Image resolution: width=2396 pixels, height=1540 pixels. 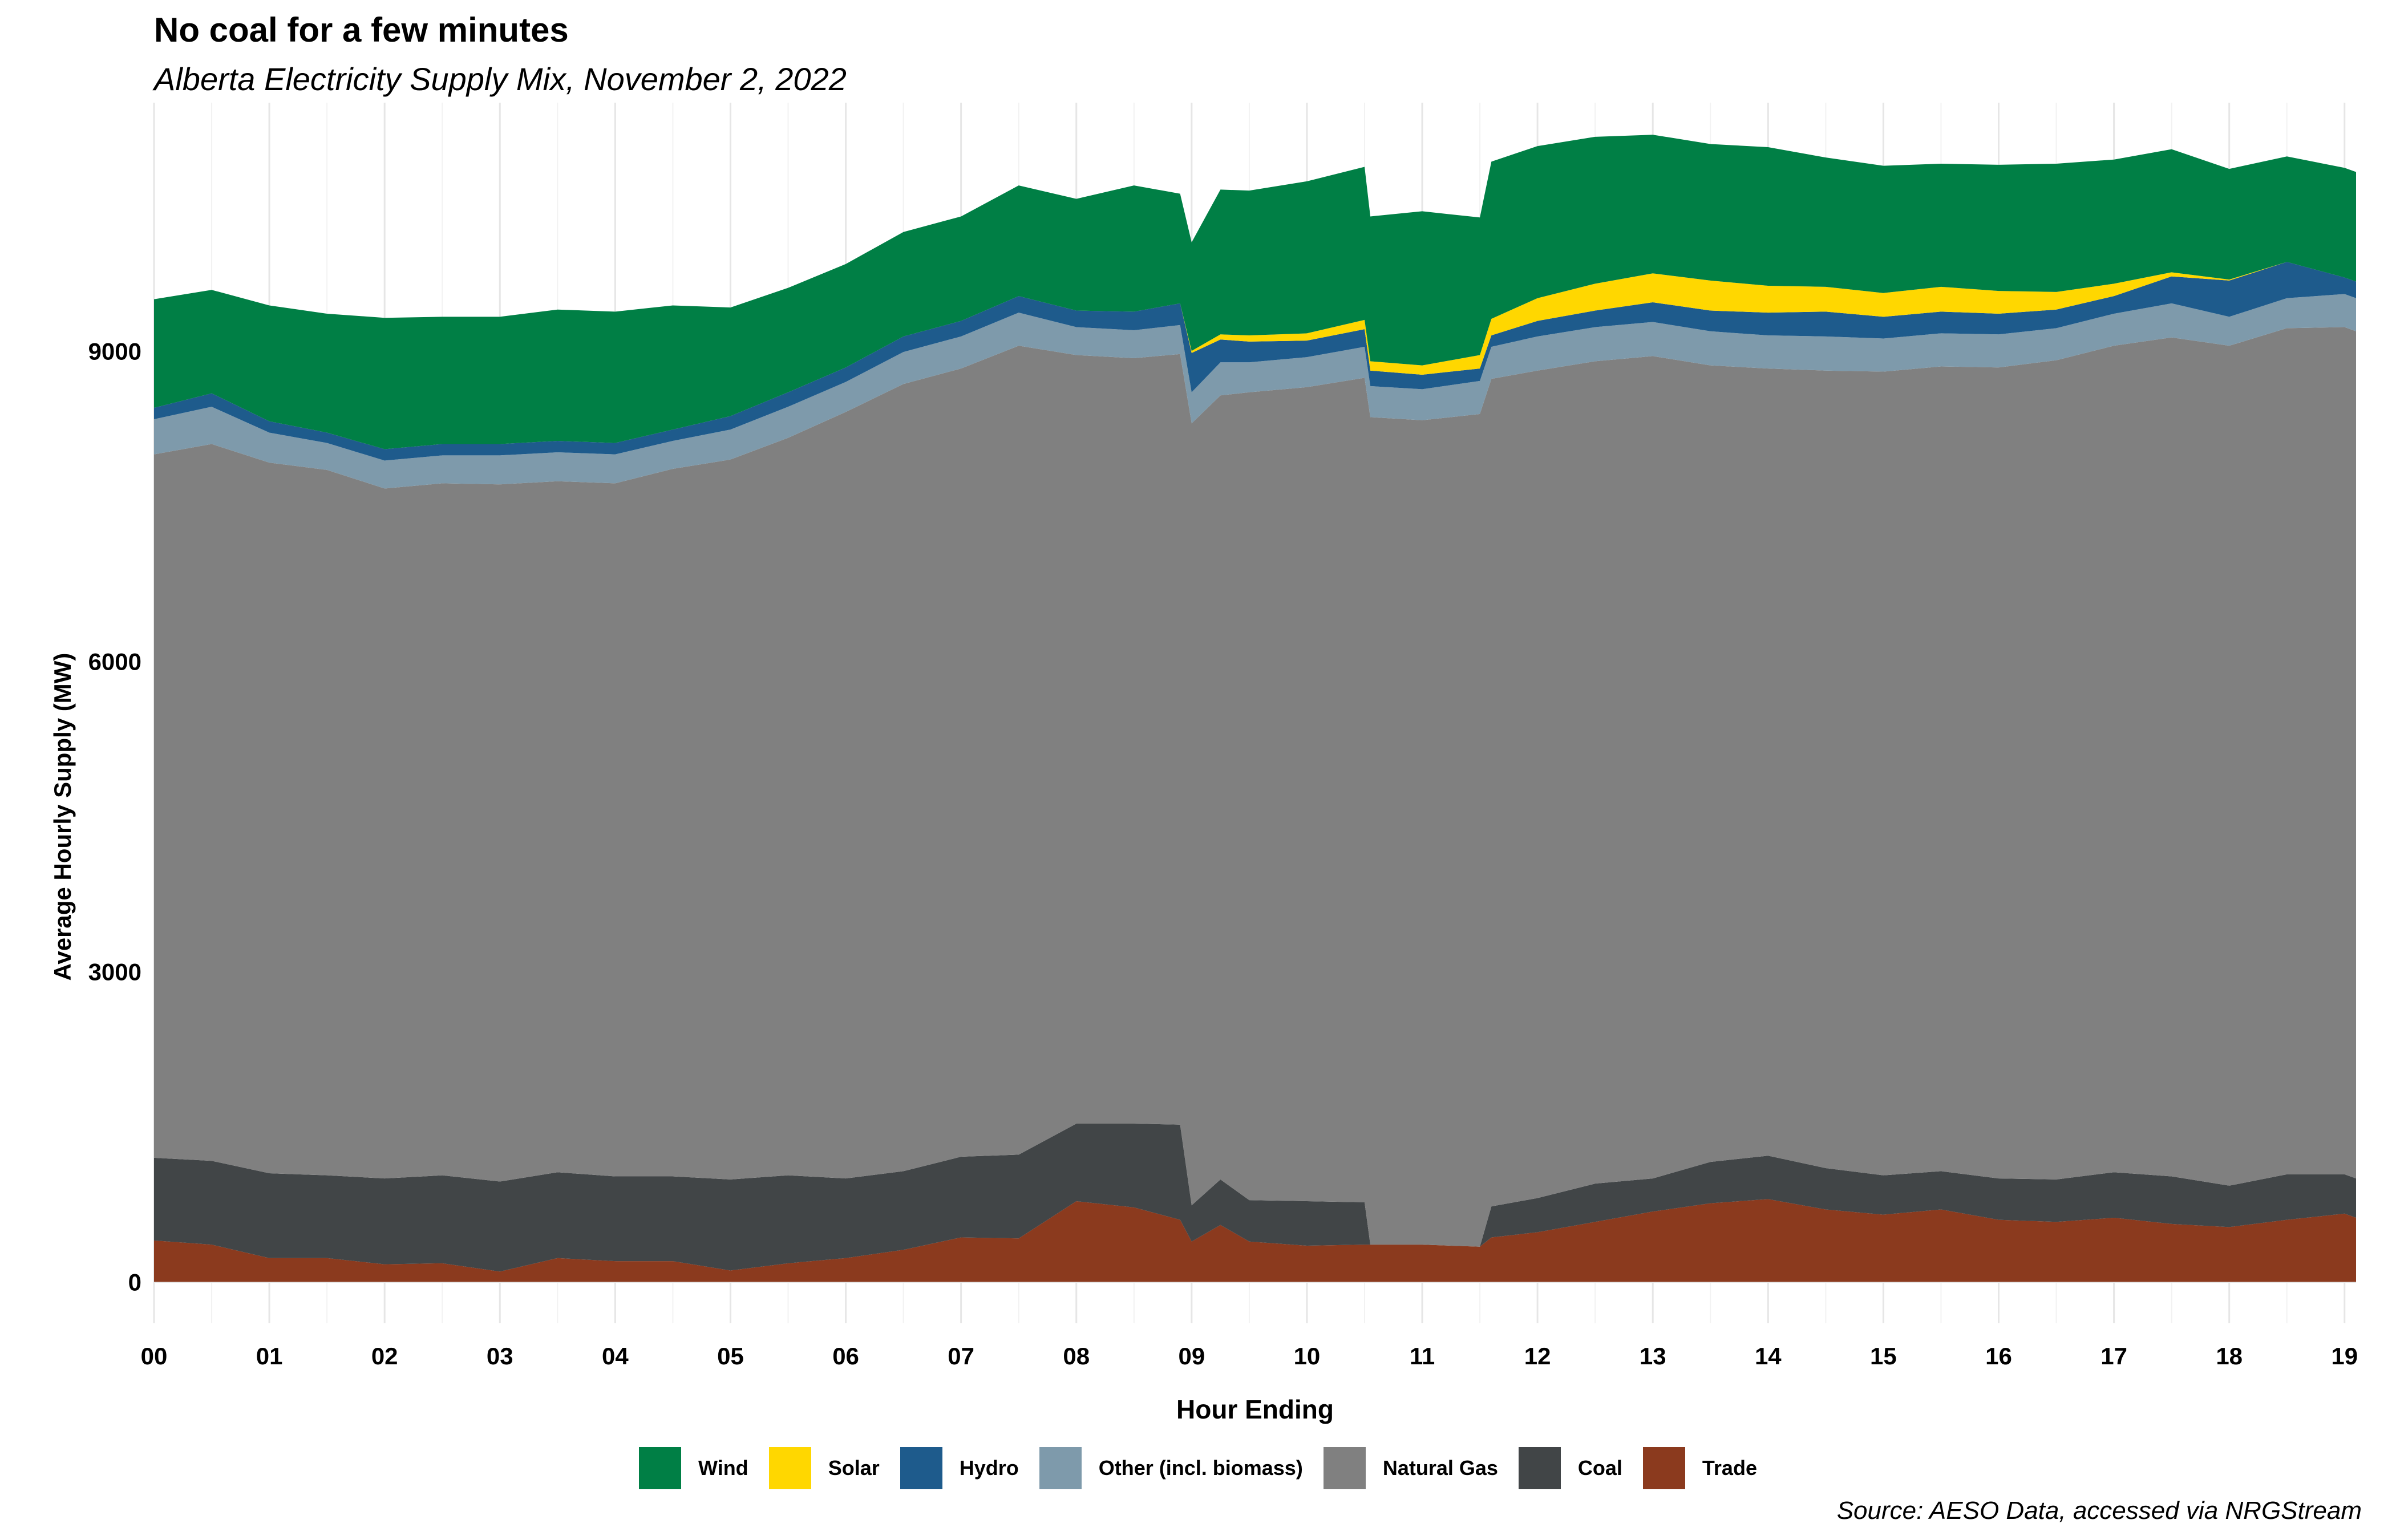 I want to click on y-axis-ticks: 0 3000 6000 9000, so click(x=115, y=816).